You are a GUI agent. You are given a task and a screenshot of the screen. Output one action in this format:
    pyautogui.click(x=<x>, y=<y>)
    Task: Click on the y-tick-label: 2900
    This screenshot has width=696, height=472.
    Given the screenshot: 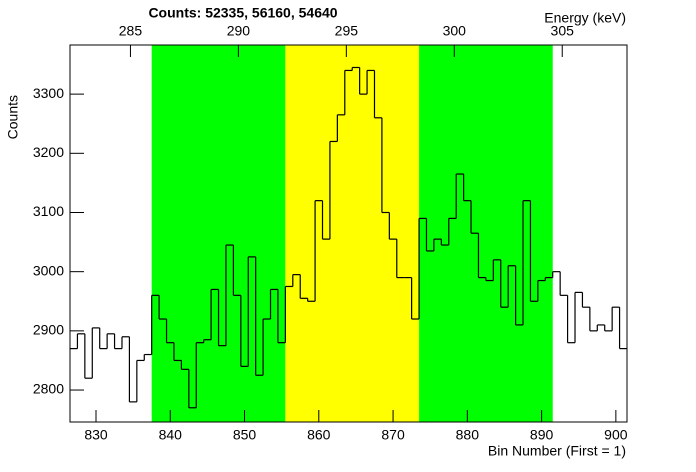 What is the action you would take?
    pyautogui.click(x=48, y=330)
    